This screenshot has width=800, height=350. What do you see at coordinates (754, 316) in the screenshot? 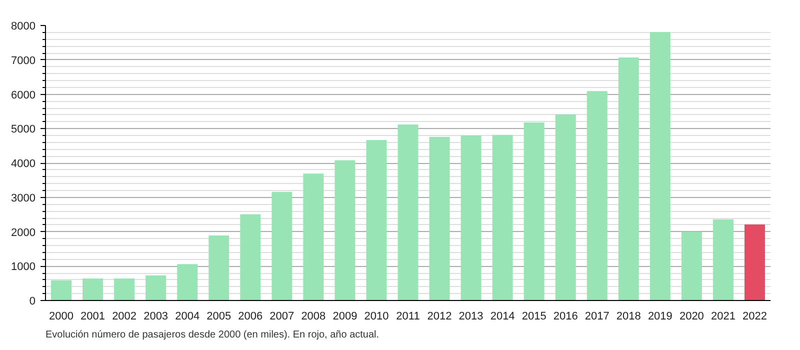
I see `x-tick-label: 2022` at bounding box center [754, 316].